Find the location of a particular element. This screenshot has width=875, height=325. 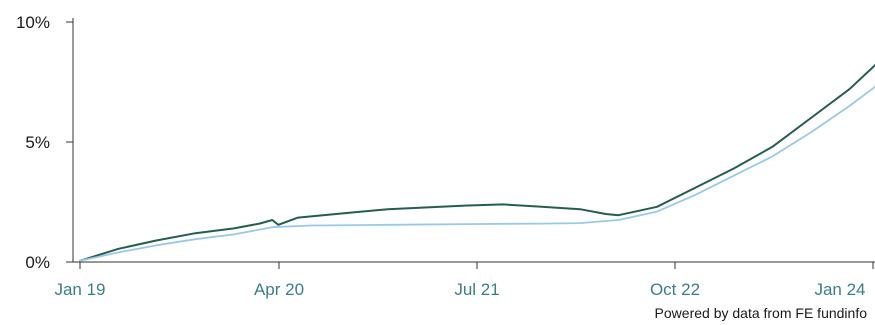

y-tick-label-0: 0% is located at coordinates (37, 262).